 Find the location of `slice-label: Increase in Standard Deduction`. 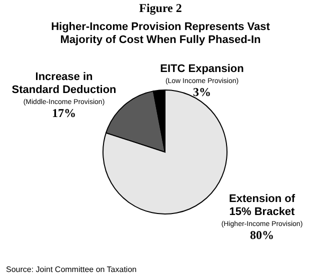

slice-label: Increase in Standard Deduction is located at coordinates (64, 83).